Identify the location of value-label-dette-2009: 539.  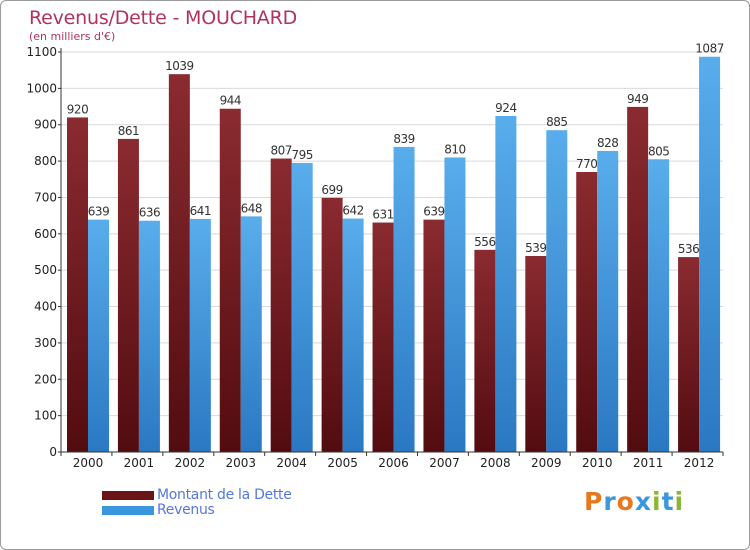
(535, 248).